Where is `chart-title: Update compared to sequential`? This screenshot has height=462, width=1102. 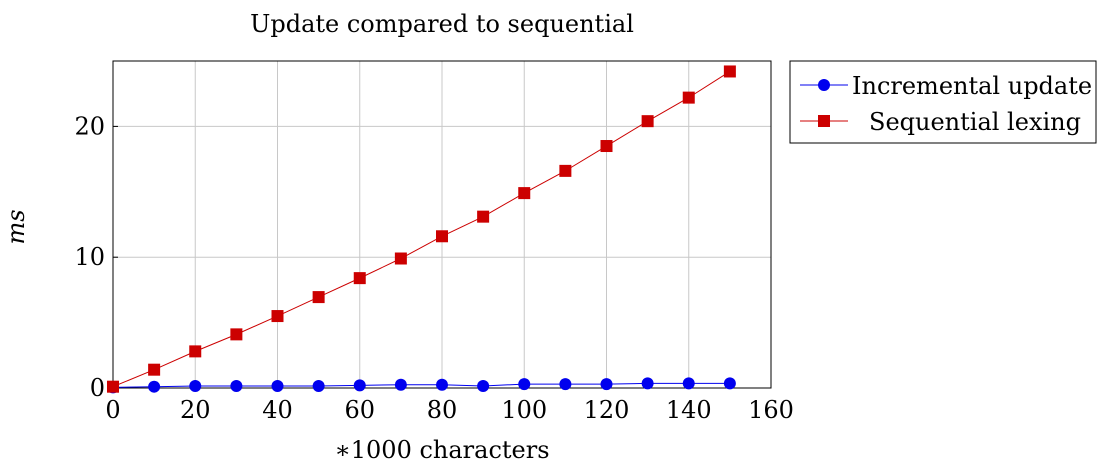
chart-title: Update compared to sequential is located at coordinates (442, 24).